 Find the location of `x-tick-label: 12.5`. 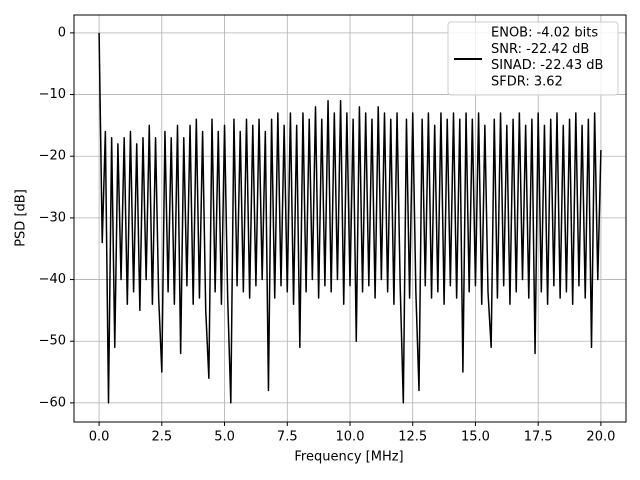

x-tick-label: 12.5 is located at coordinates (412, 437).